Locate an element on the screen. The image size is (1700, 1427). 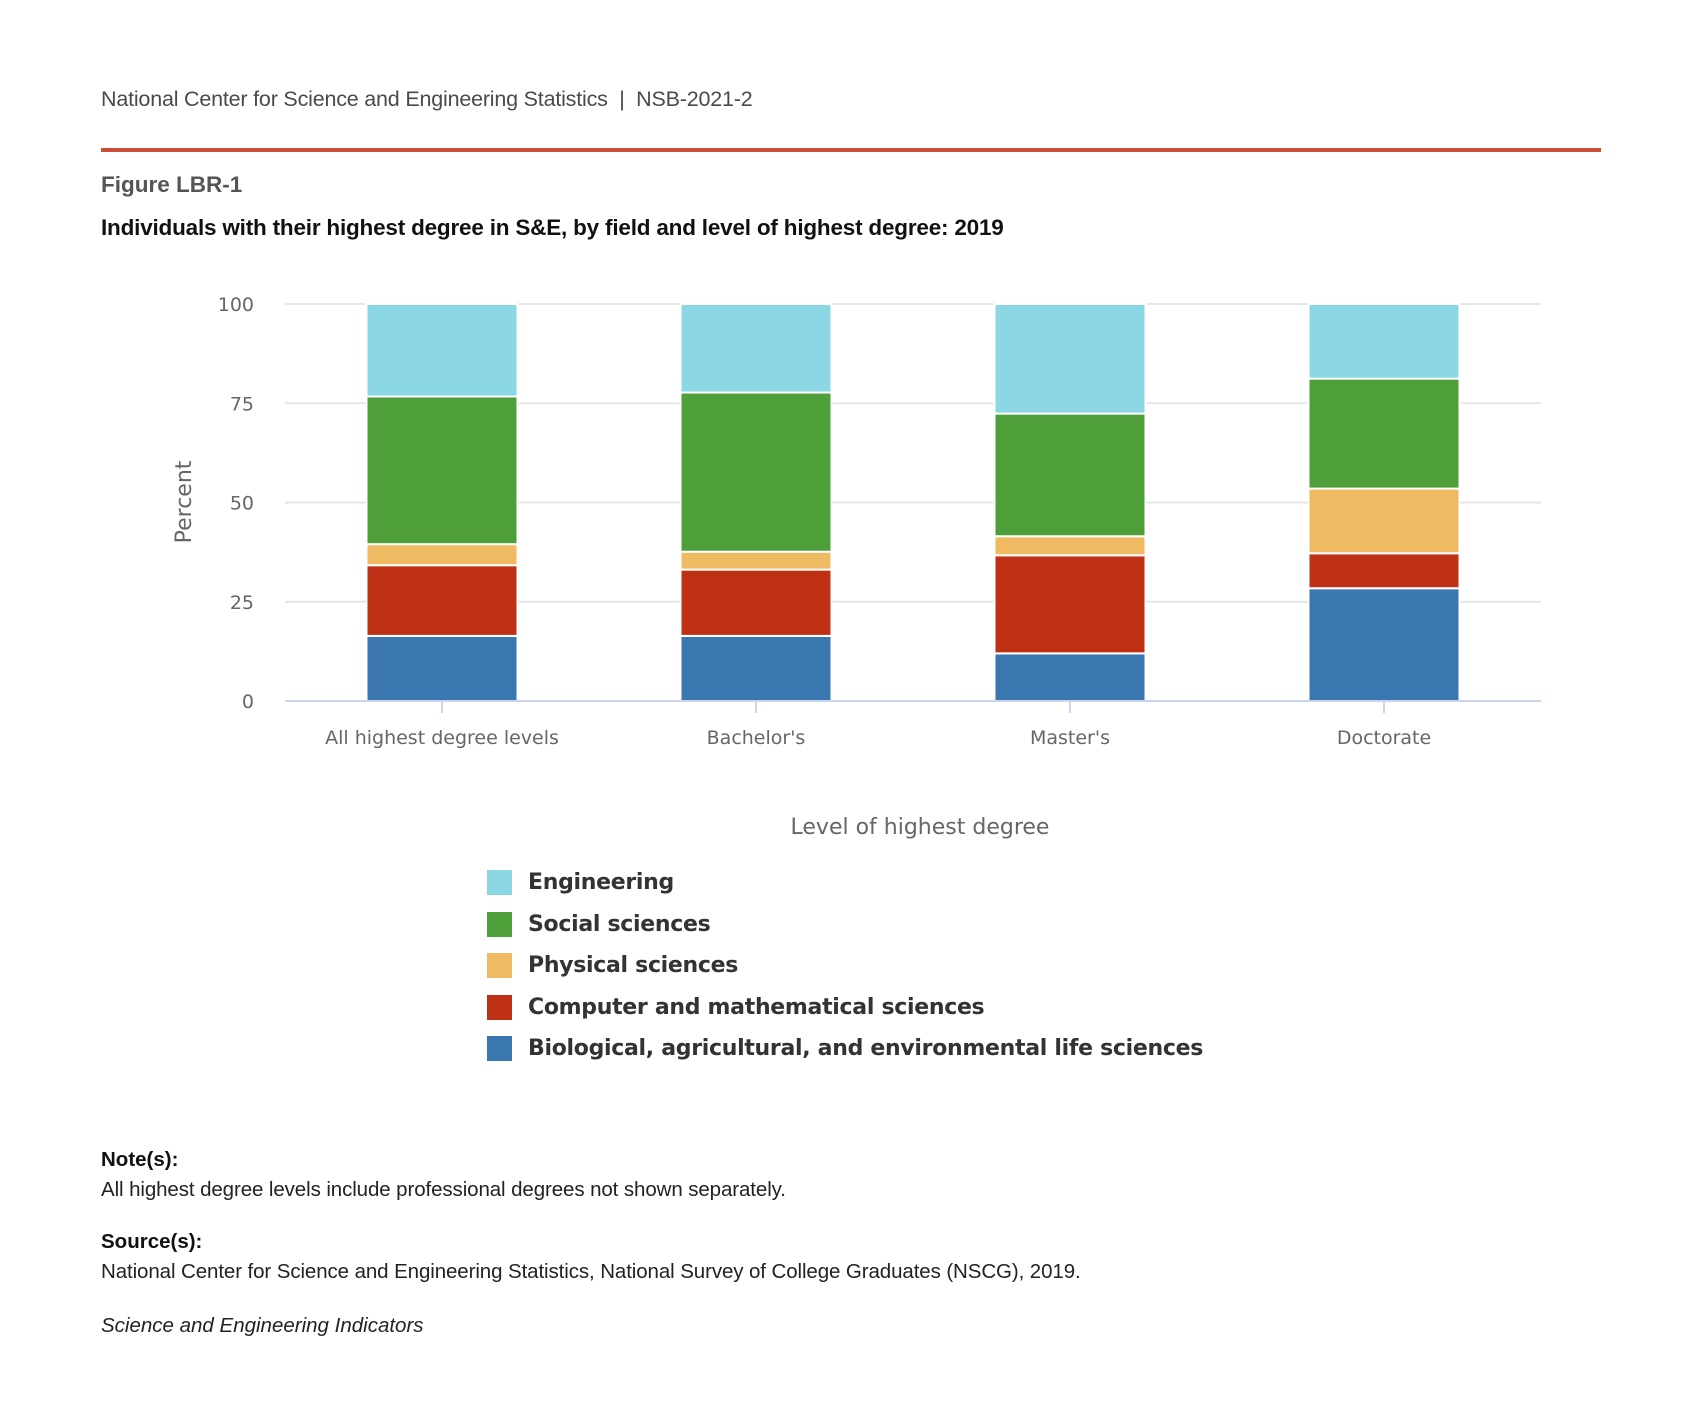
source-heading: Source(s): is located at coordinates (152, 1241).